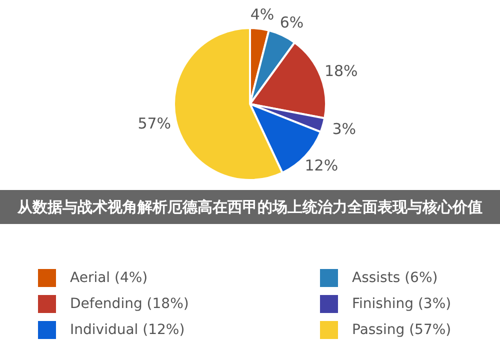 This screenshot has width=500, height=362. What do you see at coordinates (402, 330) in the screenshot?
I see `legend-label: Passing (57%)` at bounding box center [402, 330].